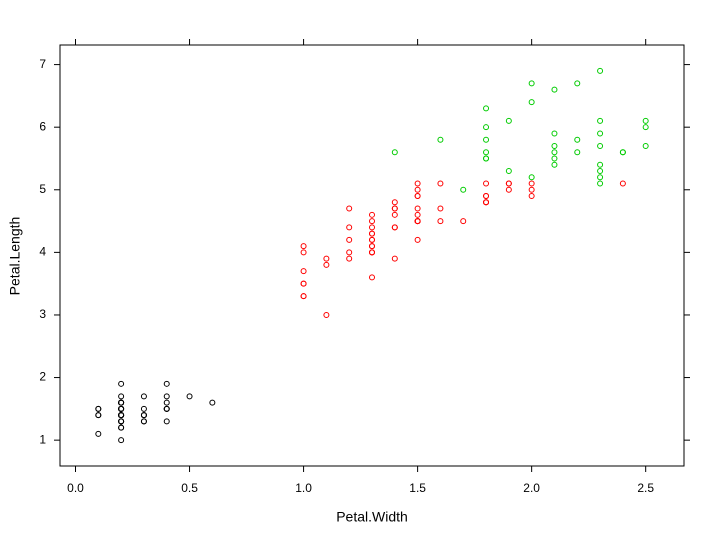 This screenshot has height=538, width=722. Describe the element at coordinates (189, 488) in the screenshot. I see `x-tick-label: 0.5` at that location.